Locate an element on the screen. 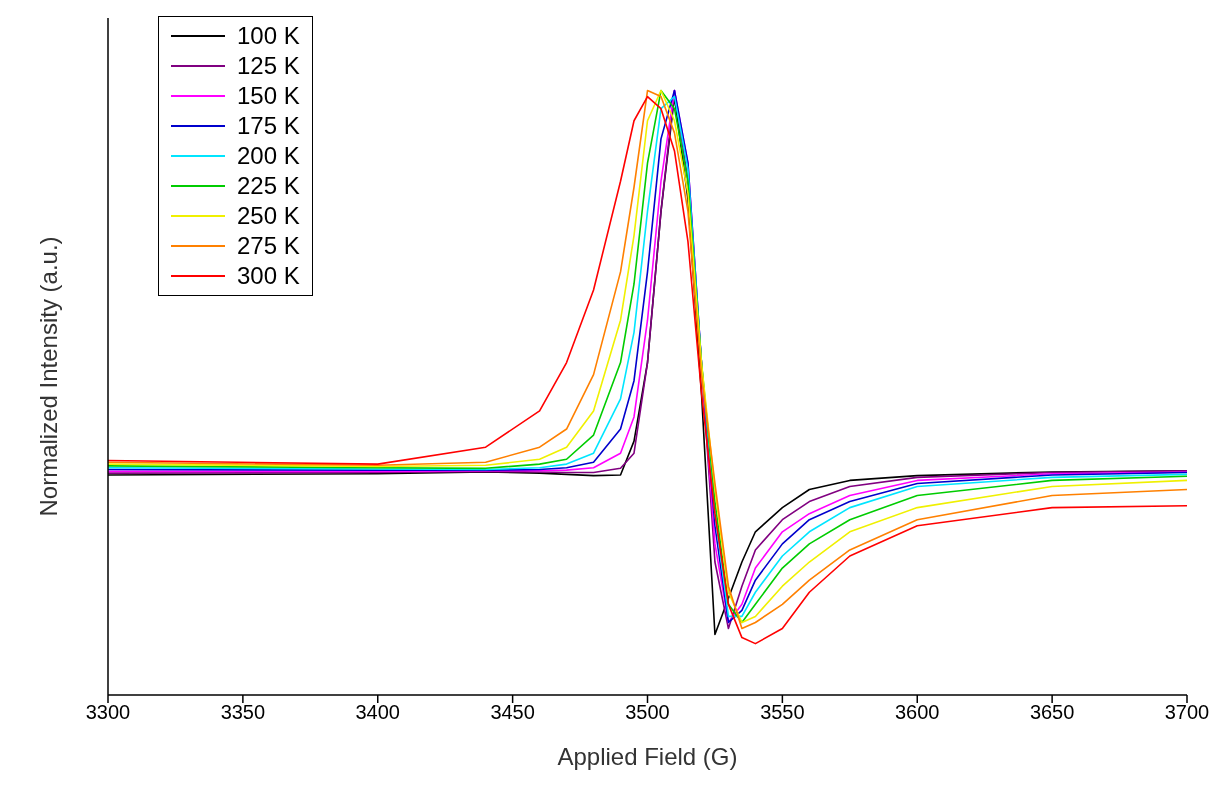  legend-label: 200 K is located at coordinates (268, 156).